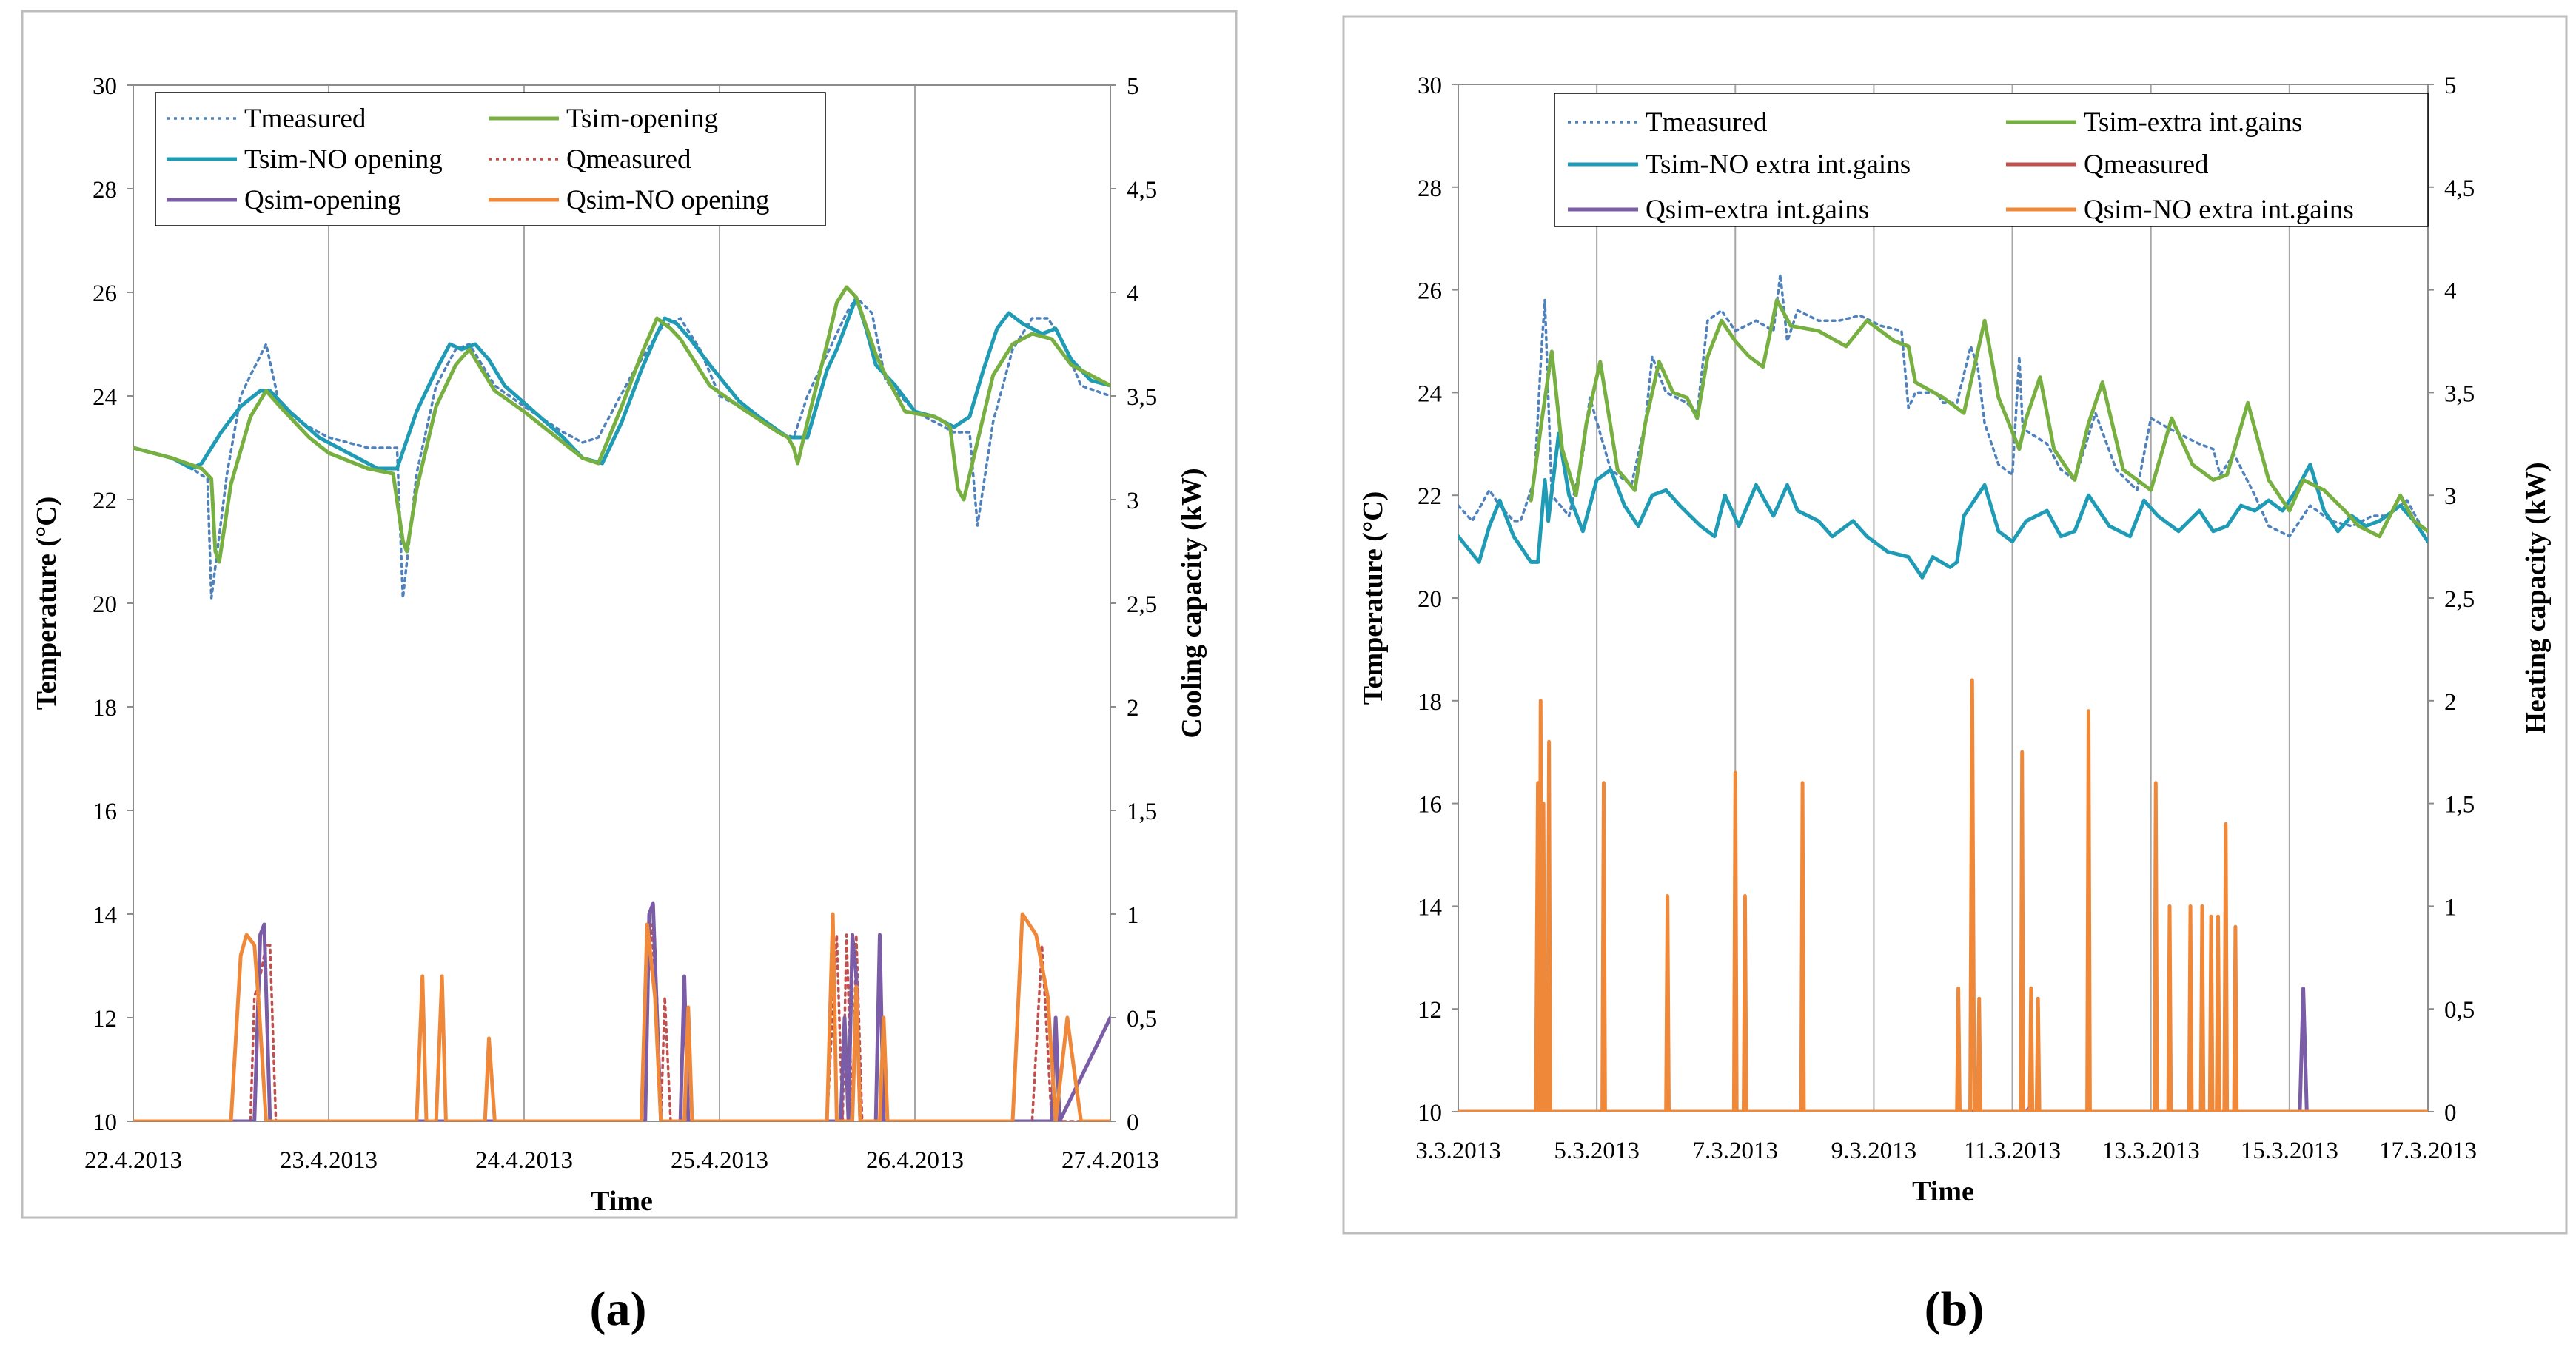 This screenshot has height=1350, width=2576. I want to click on x-tick-label: 3.3.2013, so click(1458, 1151).